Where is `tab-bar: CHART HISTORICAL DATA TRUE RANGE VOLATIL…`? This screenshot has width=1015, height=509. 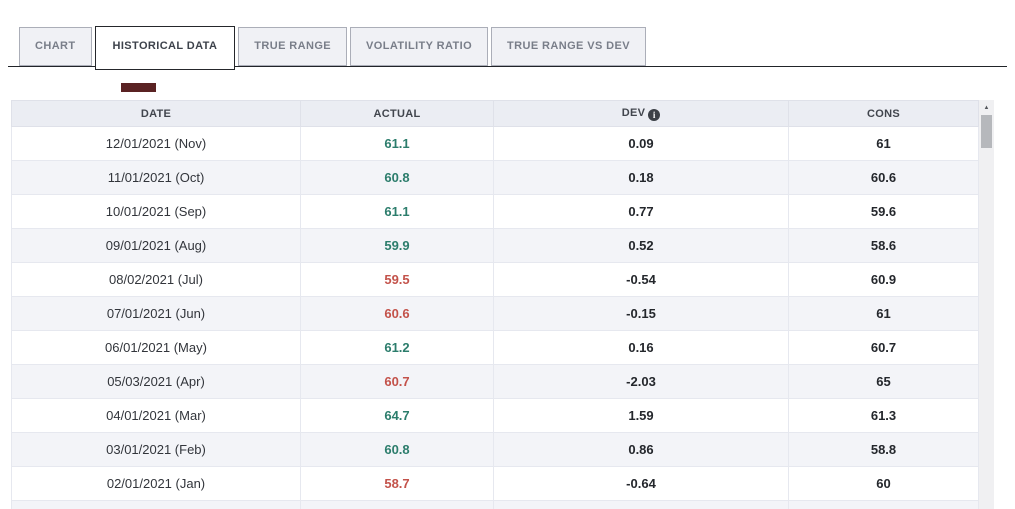
tab-bar: CHART HISTORICAL DATA TRUE RANGE VOLATIL… is located at coordinates (507, 59).